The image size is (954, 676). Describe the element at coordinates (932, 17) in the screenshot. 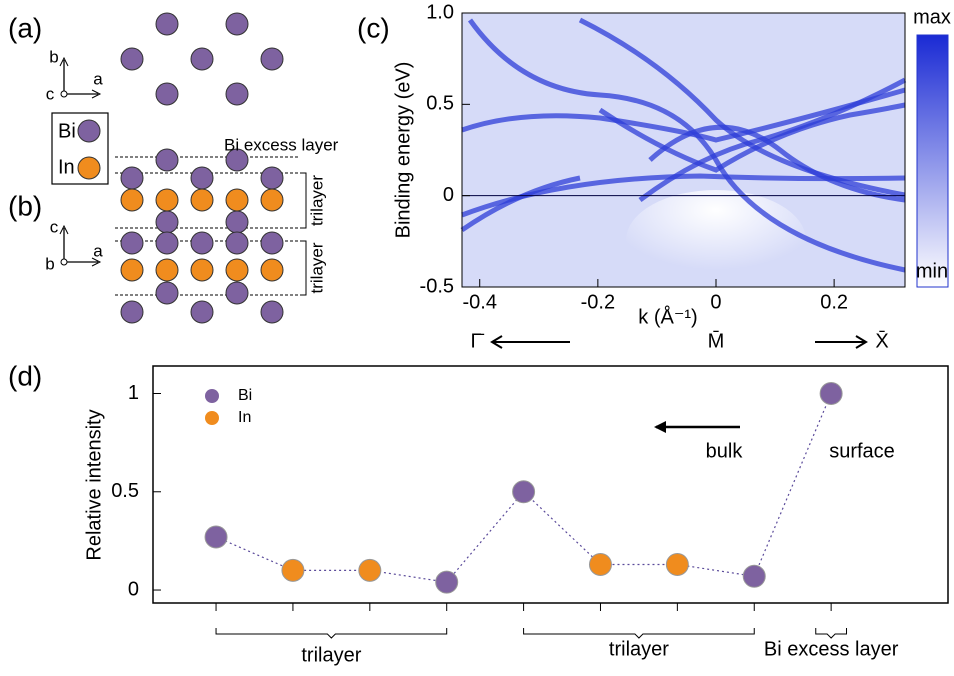

I see `colorbar-label: max` at that location.